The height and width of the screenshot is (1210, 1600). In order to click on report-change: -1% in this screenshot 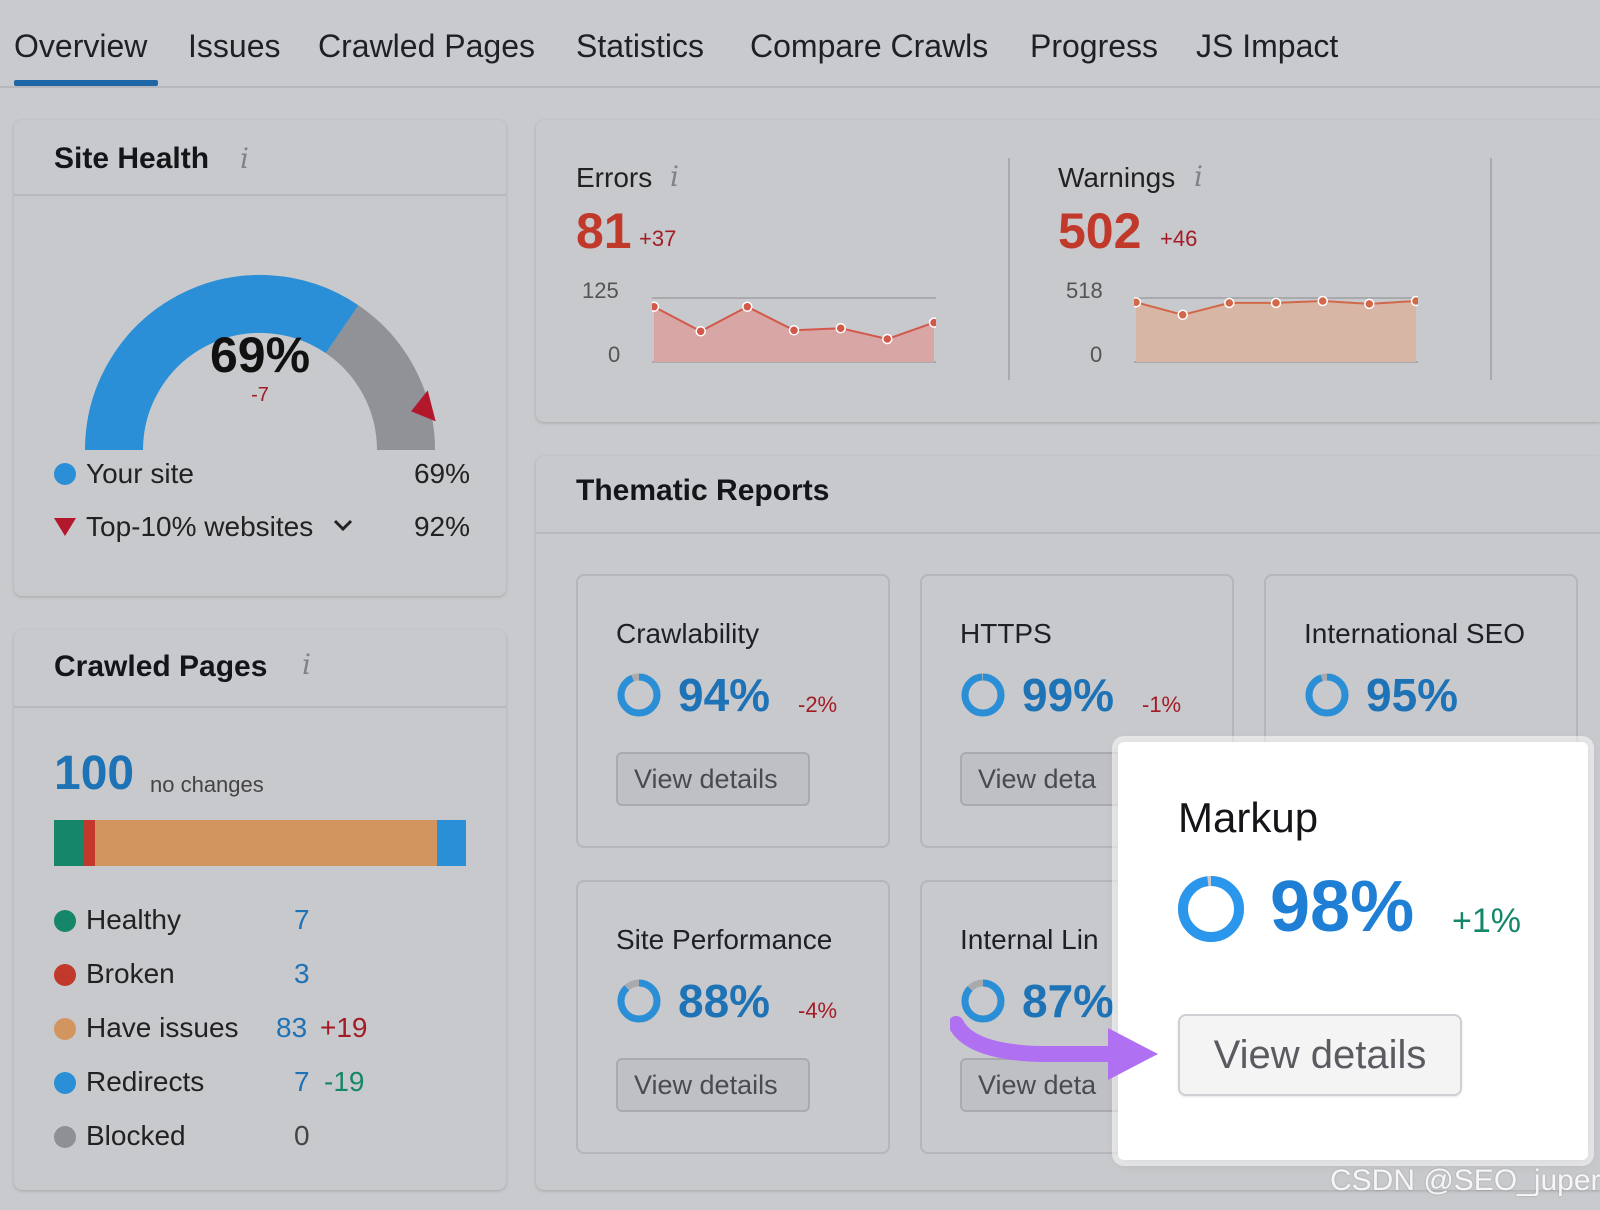, I will do `click(1162, 704)`.